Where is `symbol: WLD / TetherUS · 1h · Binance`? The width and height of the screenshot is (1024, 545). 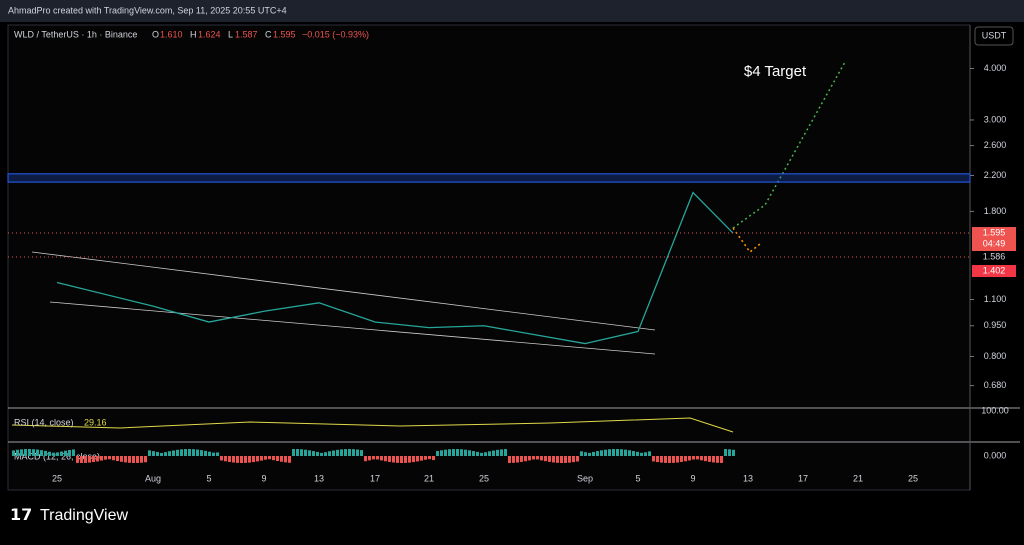
symbol: WLD / TetherUS · 1h · Binance is located at coordinates (75, 34).